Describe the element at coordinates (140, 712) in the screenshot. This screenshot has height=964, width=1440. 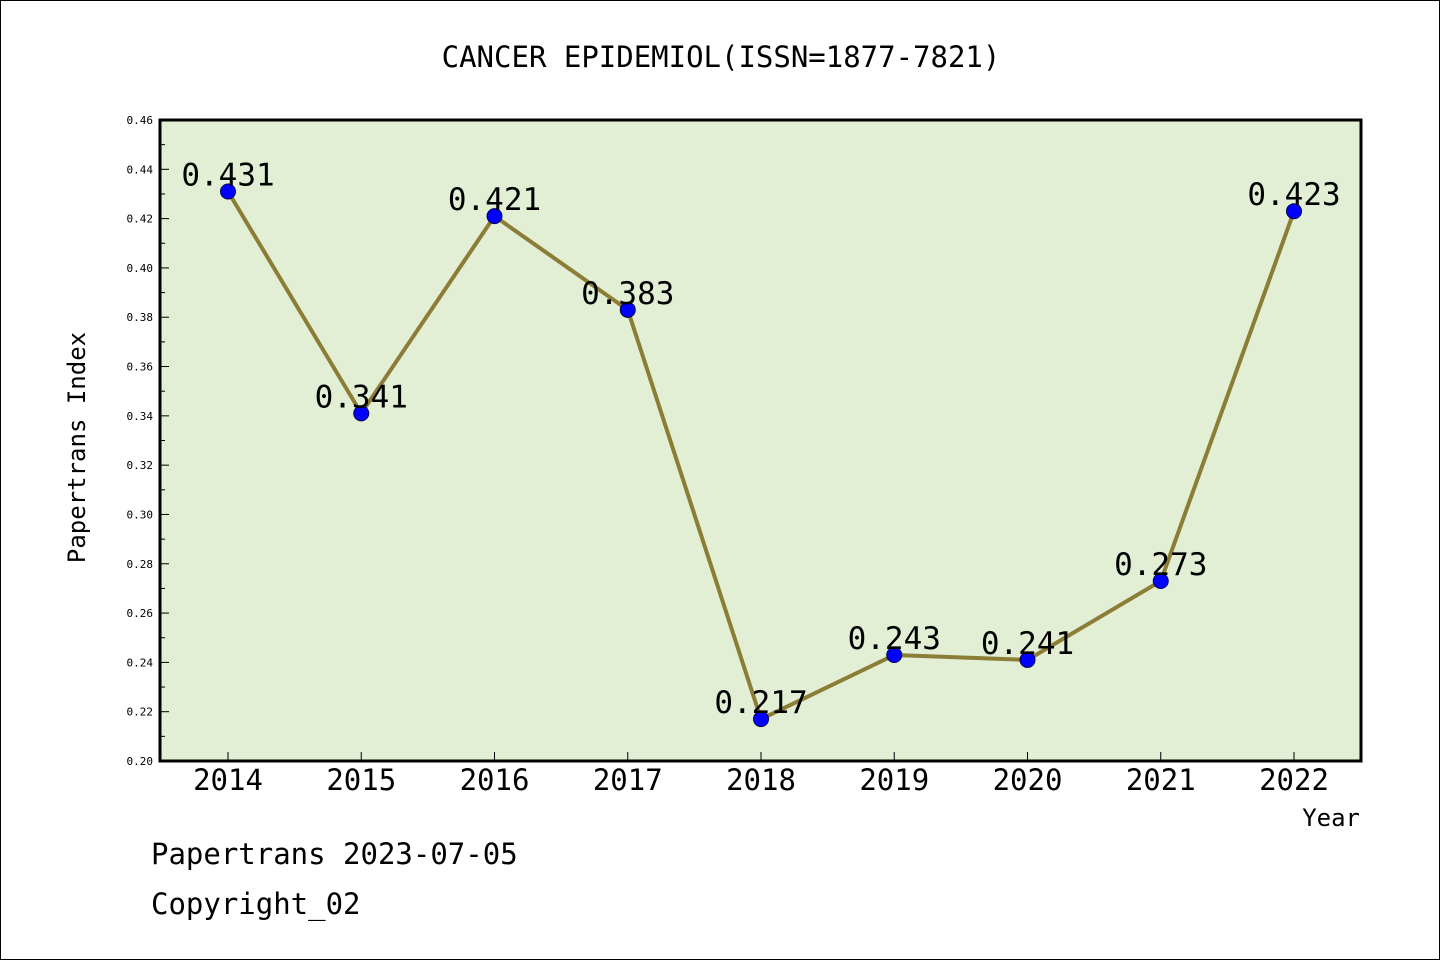
I see `y-tick-label: 0.22` at that location.